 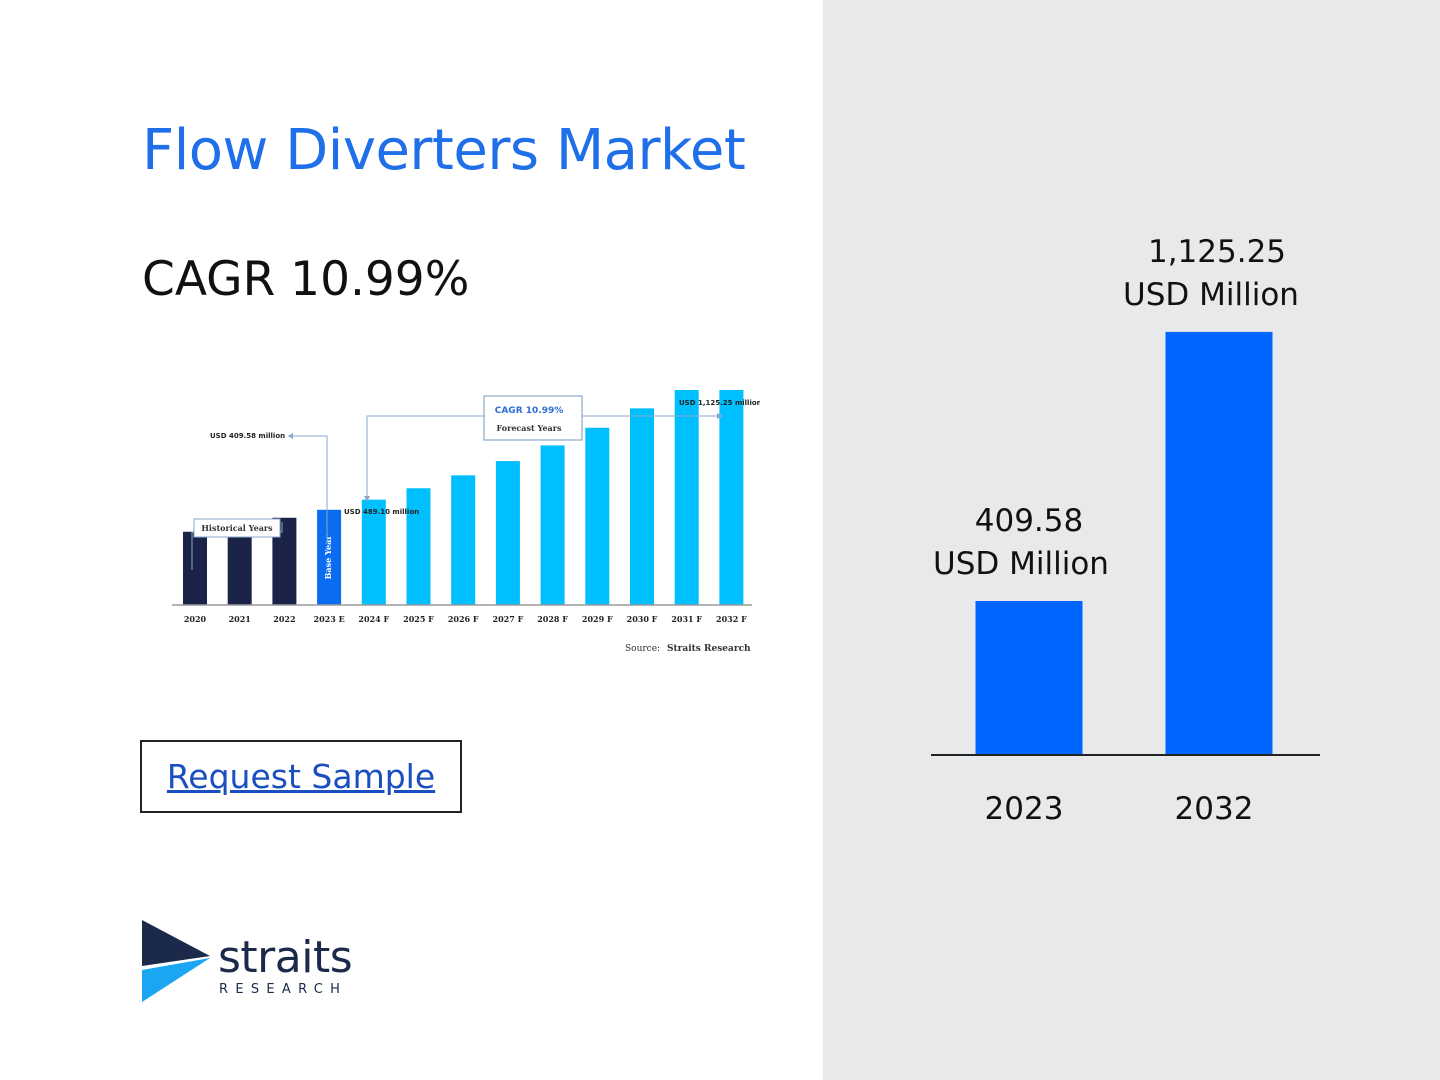 I want to click on category-label-2032: 2032, so click(x=1214, y=809).